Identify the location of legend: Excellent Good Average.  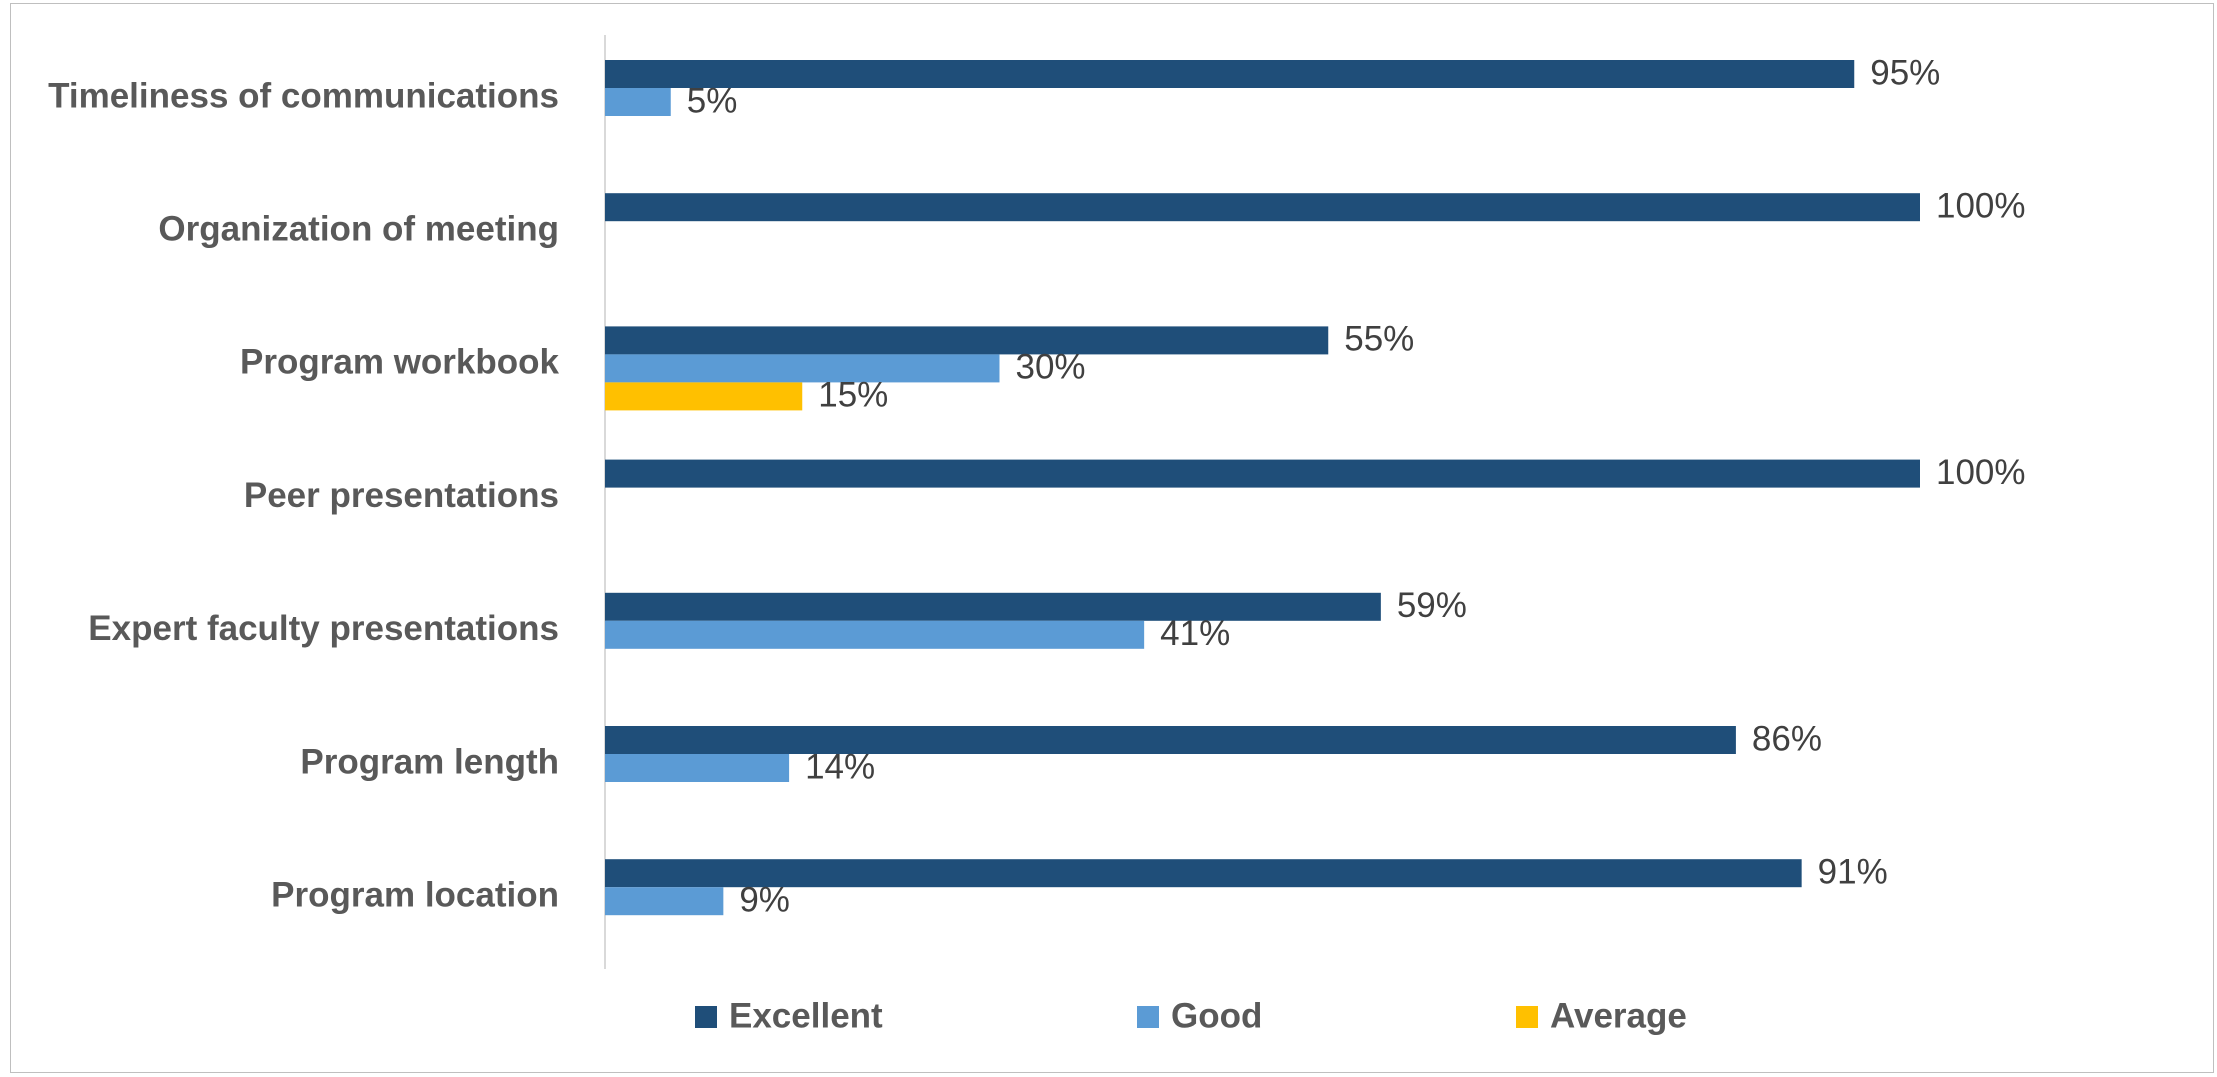
(1191, 1015).